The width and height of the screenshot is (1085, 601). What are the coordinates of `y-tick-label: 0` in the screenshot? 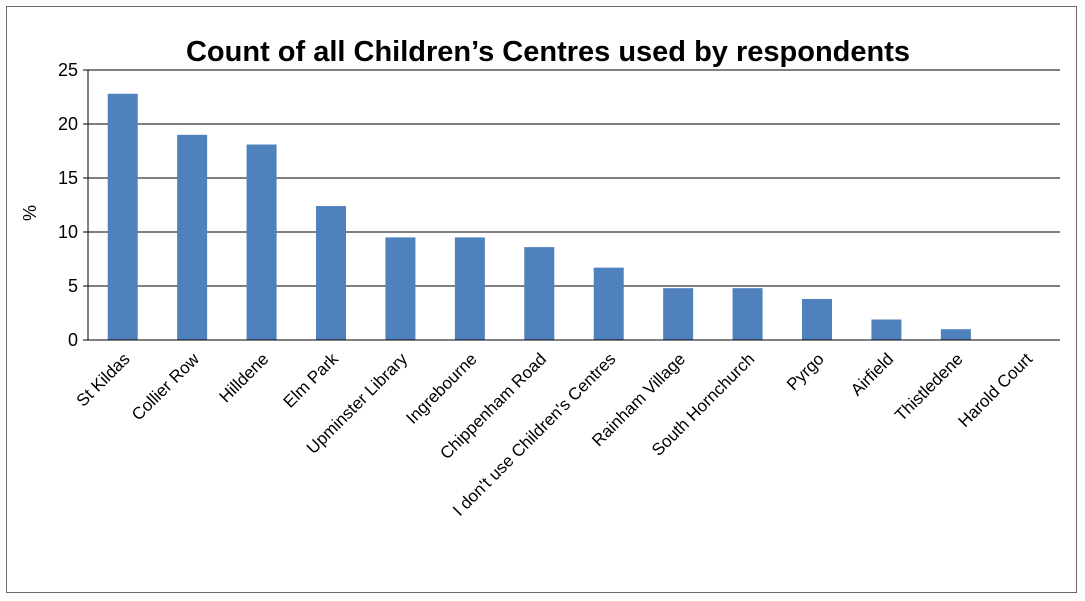 It's located at (73, 340).